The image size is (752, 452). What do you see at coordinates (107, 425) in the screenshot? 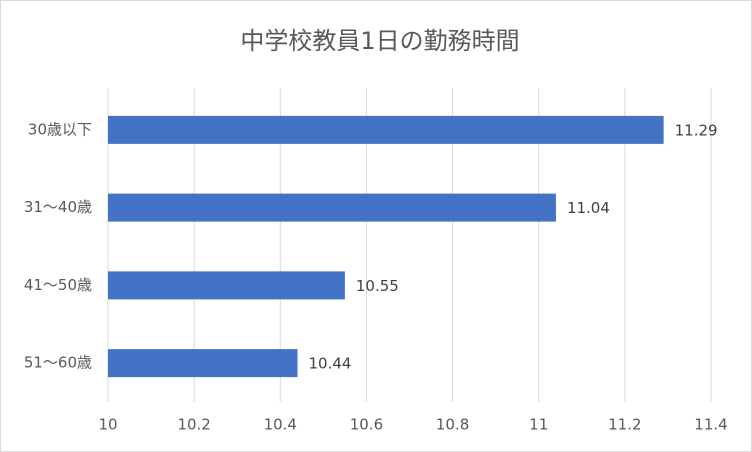
I see `x-tick-label: 10` at bounding box center [107, 425].